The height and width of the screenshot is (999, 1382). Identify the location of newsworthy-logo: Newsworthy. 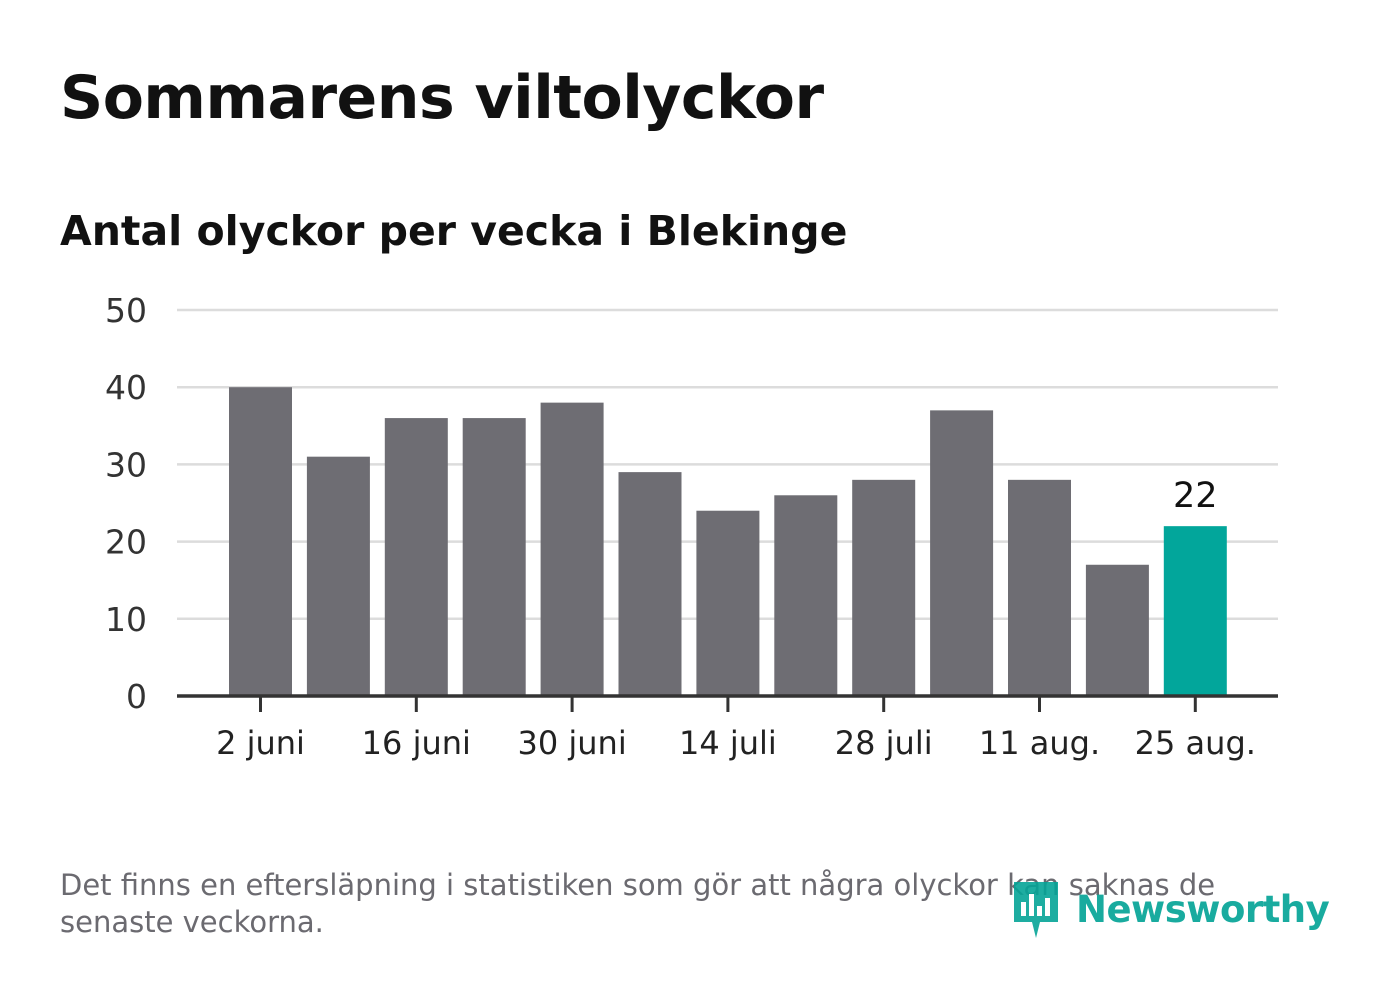
(1170, 909).